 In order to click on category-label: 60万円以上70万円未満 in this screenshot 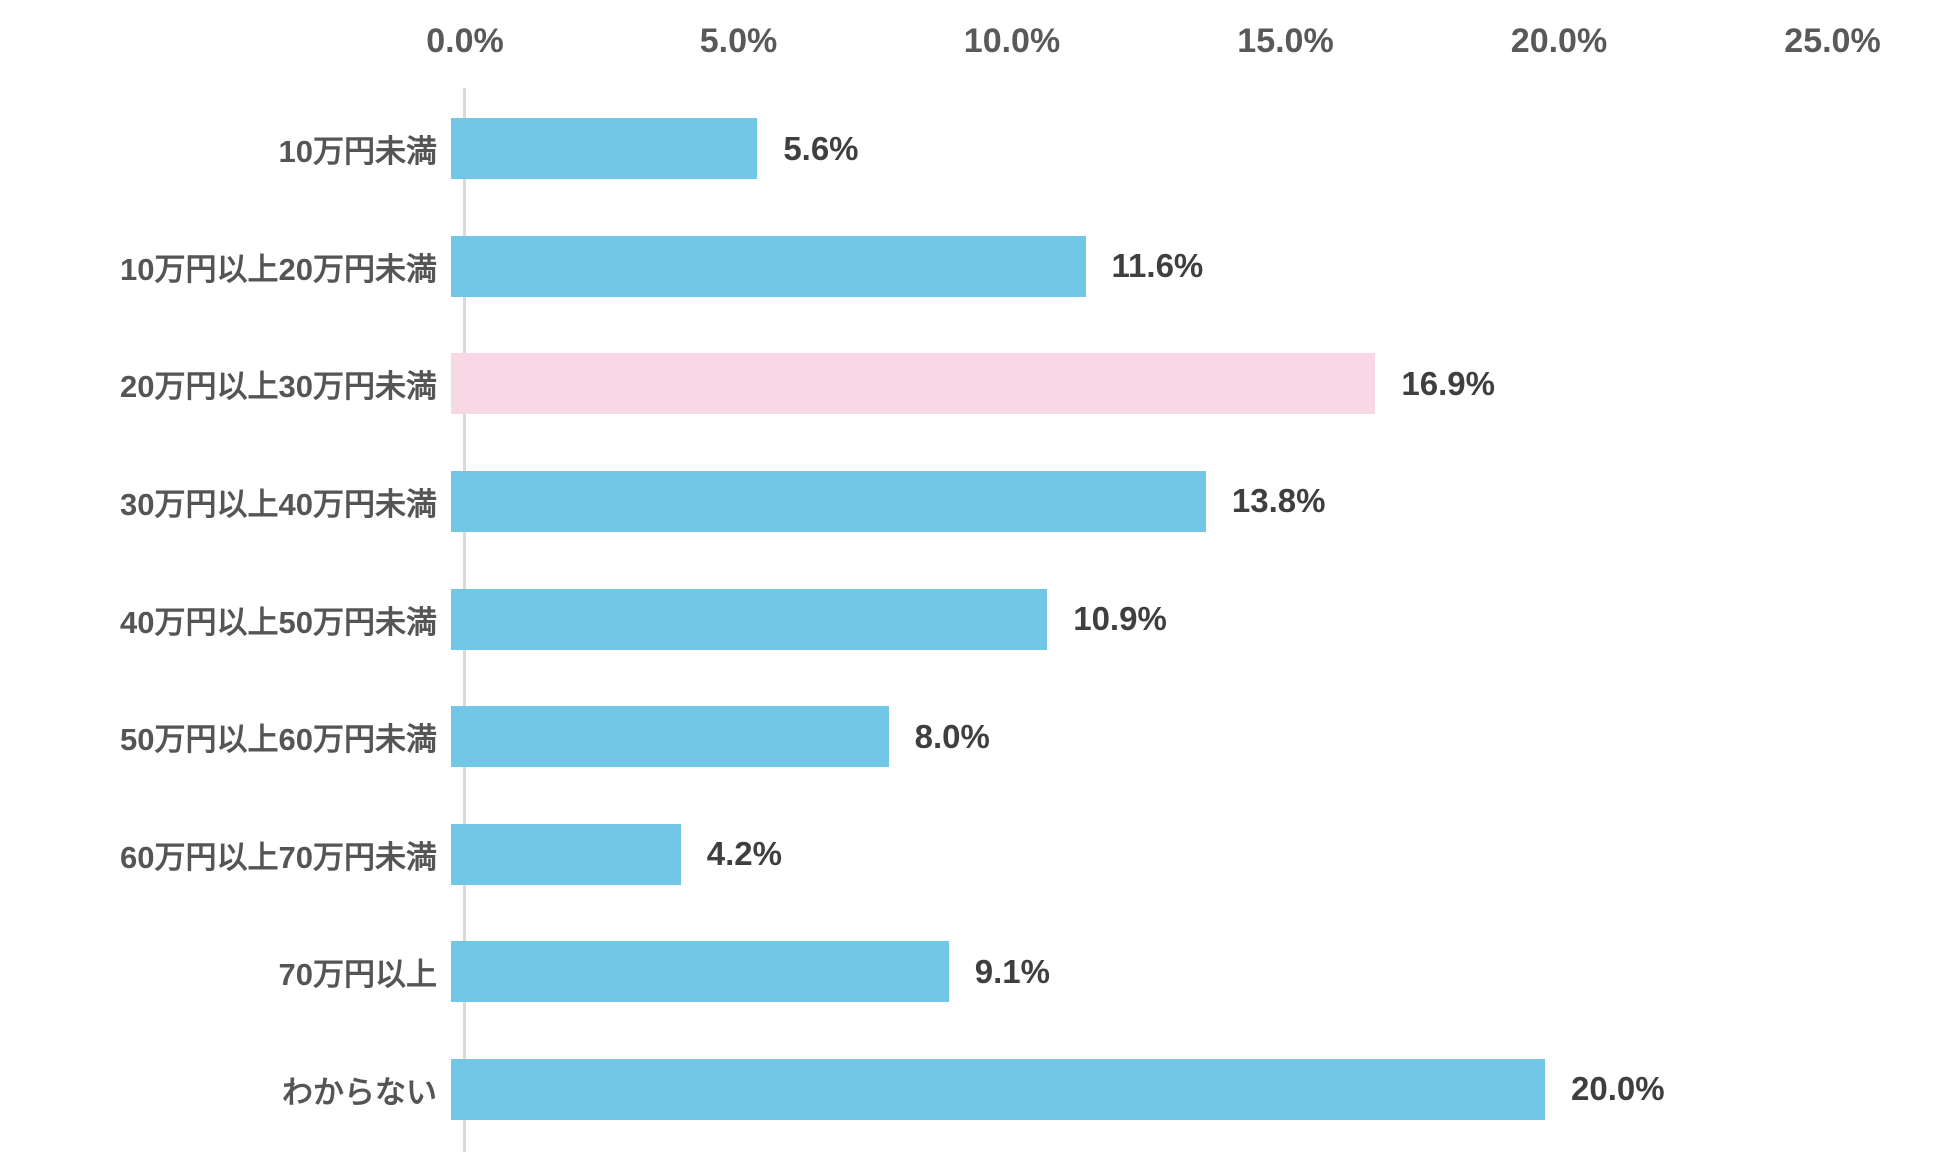, I will do `click(278, 857)`.